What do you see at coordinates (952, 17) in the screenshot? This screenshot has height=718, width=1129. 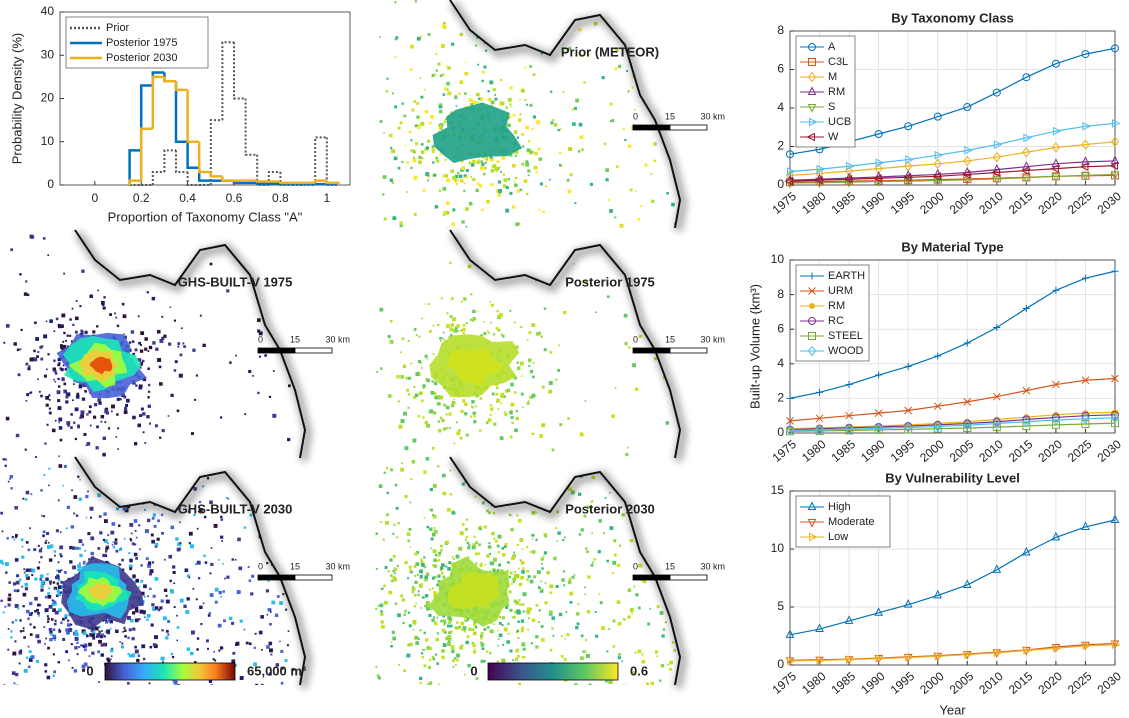 I see `chart-title: By Taxonomy Class` at bounding box center [952, 17].